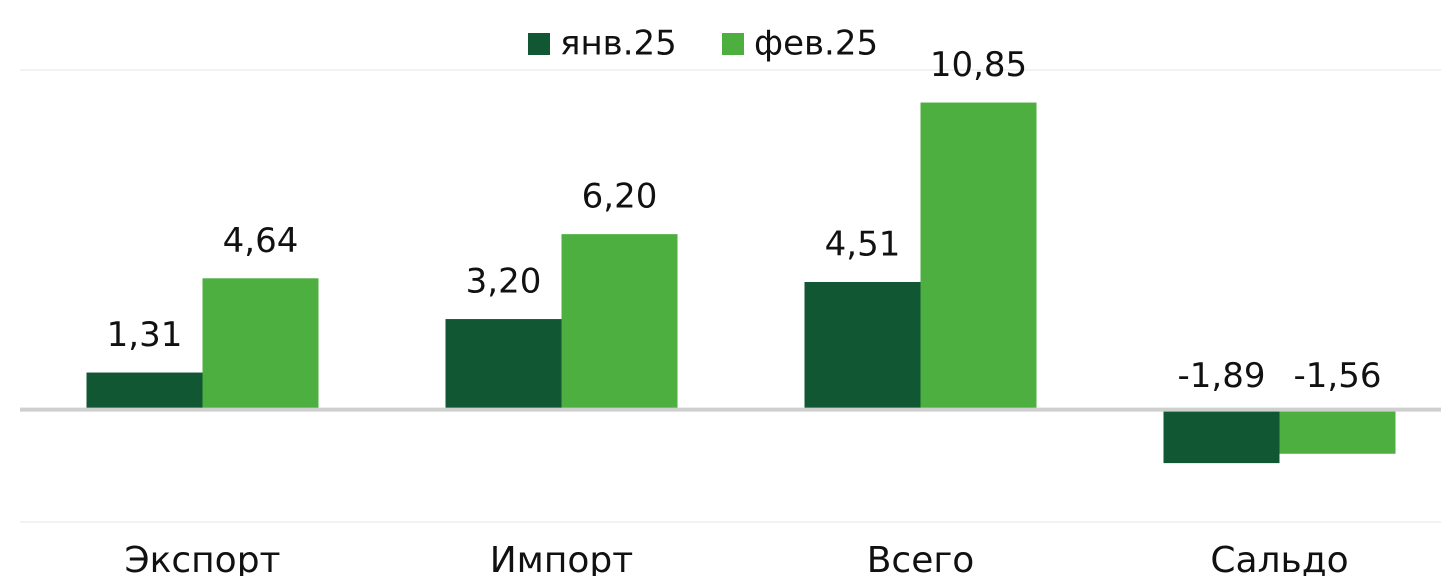  Describe the element at coordinates (261, 241) in the screenshot. I see `value-label: 4,64` at that location.